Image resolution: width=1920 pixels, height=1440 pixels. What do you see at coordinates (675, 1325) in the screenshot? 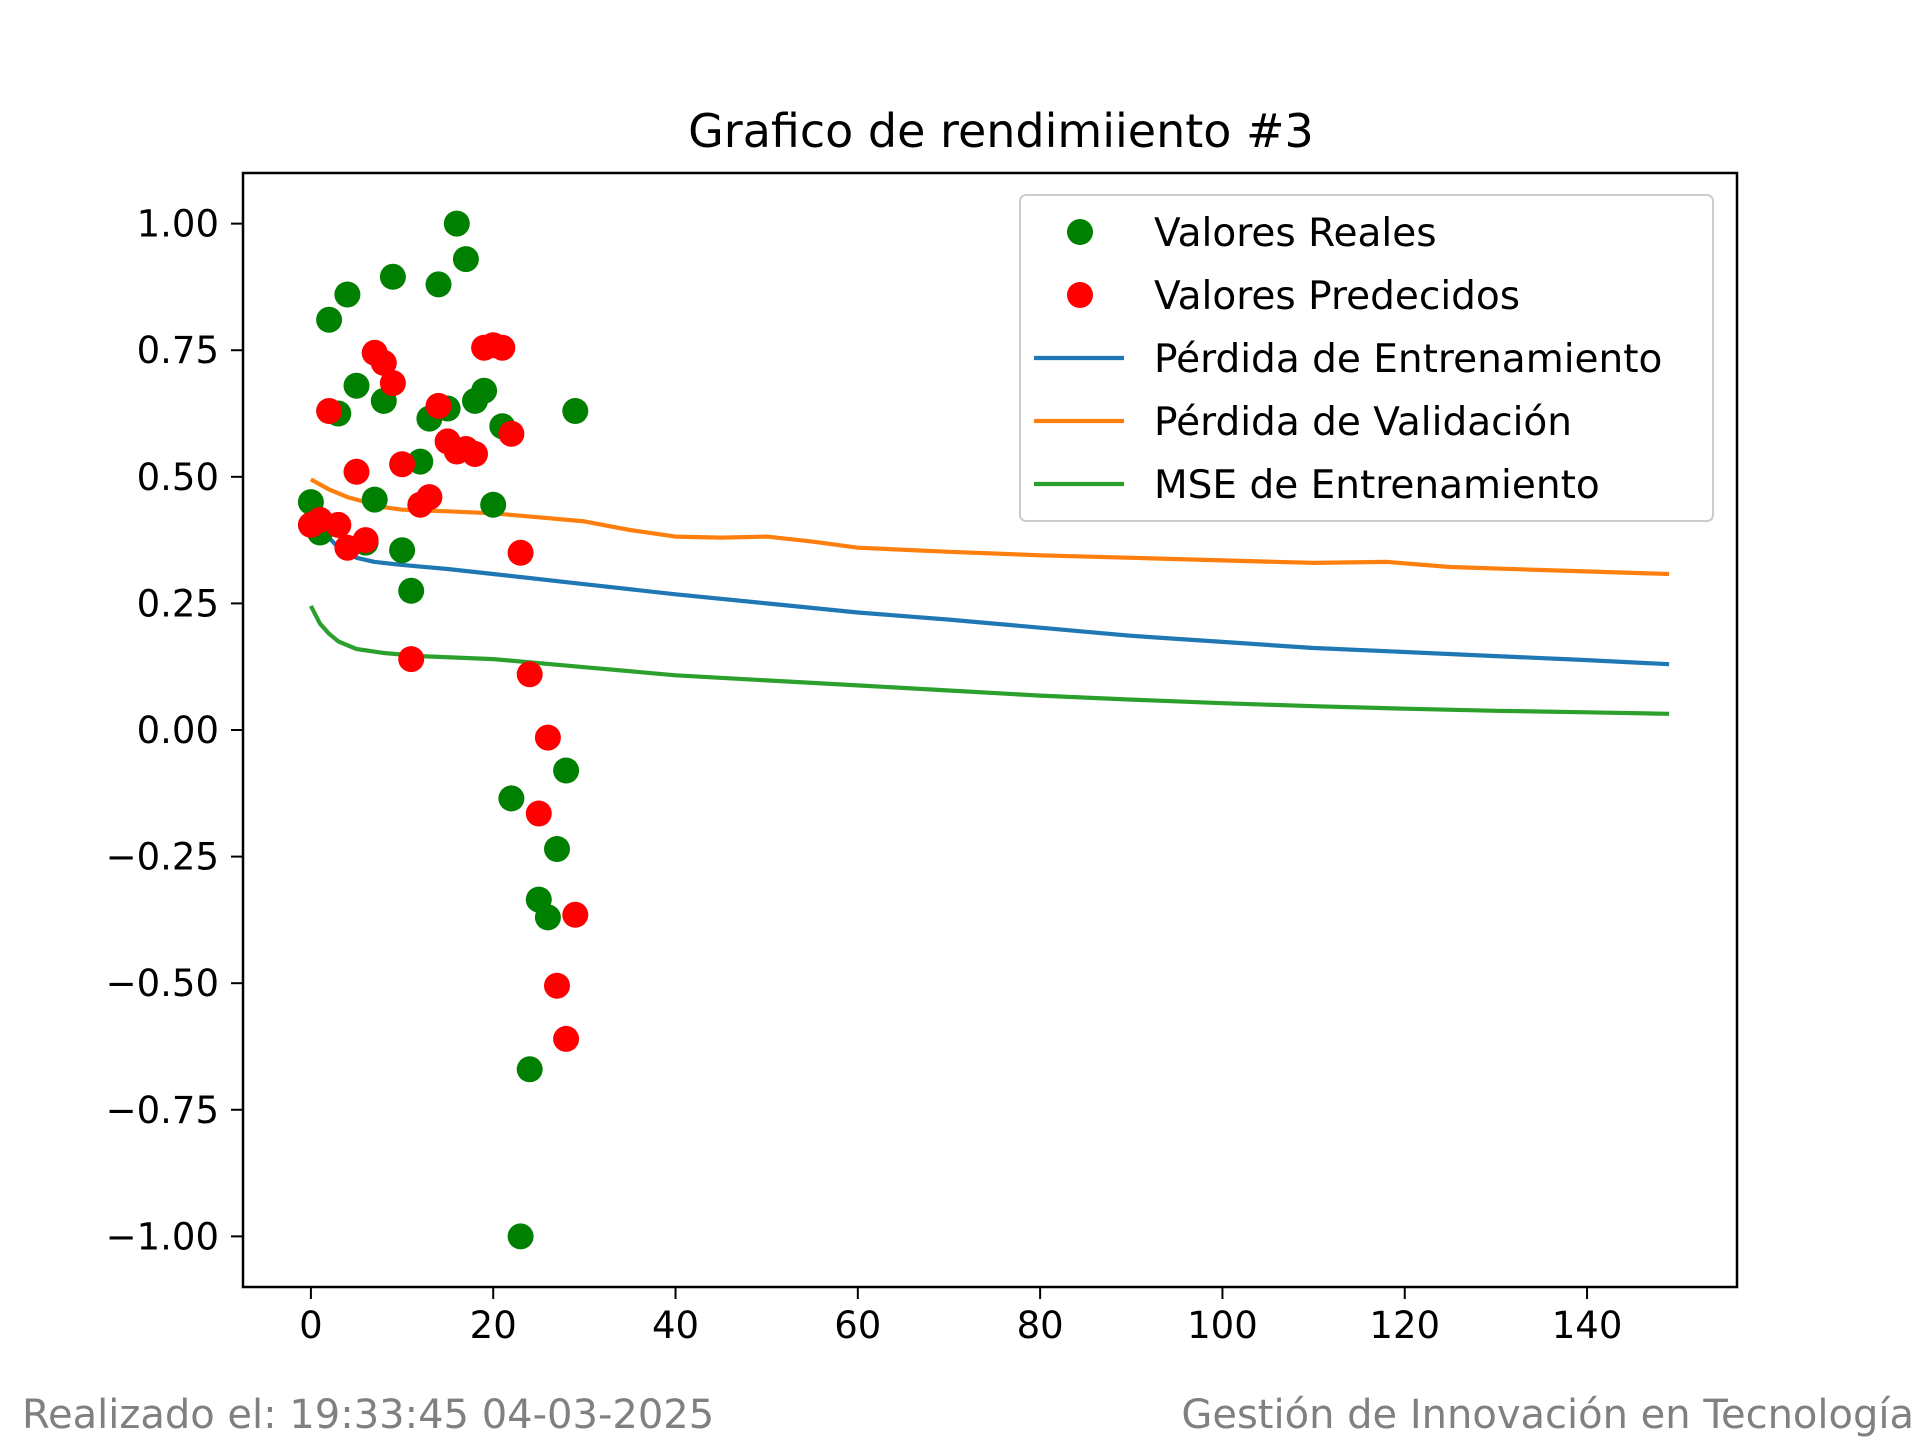
I see `x-tick-label: 40` at bounding box center [675, 1325].